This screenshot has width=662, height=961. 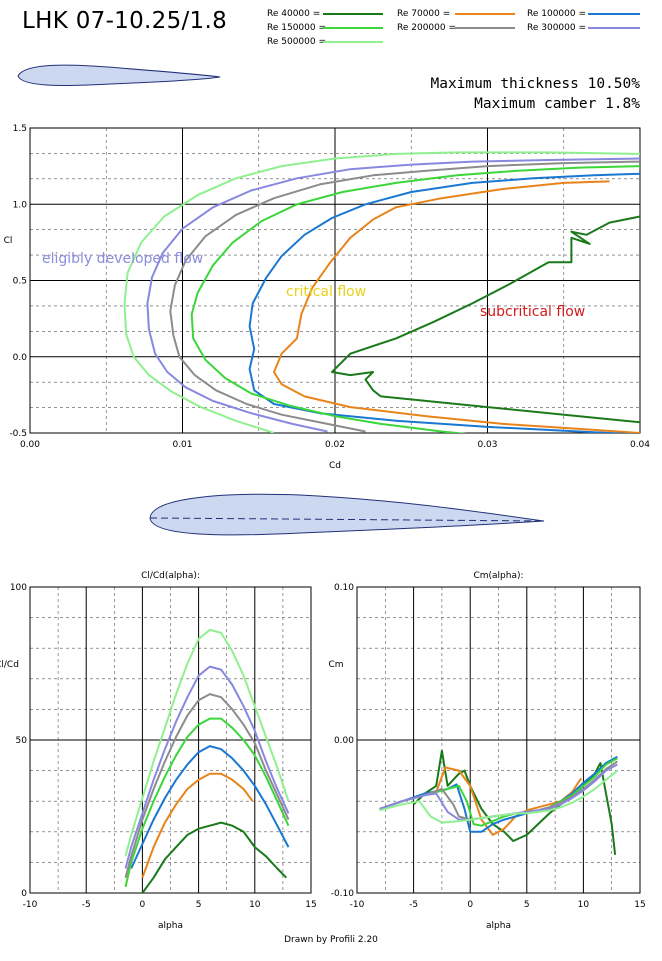 What do you see at coordinates (532, 312) in the screenshot?
I see `annotation-subcritical: subcritical flow` at bounding box center [532, 312].